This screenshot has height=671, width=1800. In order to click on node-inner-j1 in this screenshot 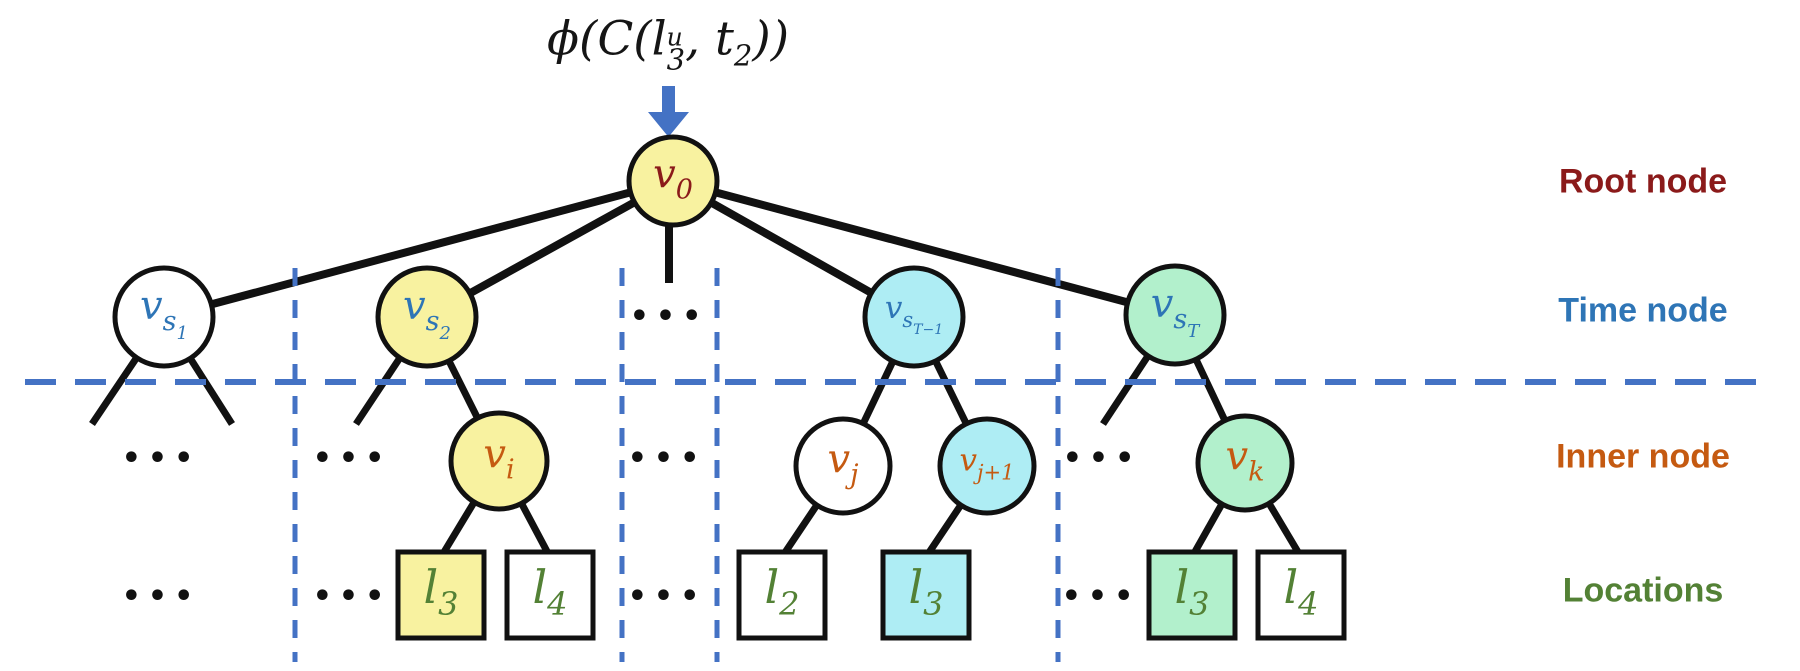, I will do `click(987, 466)`.